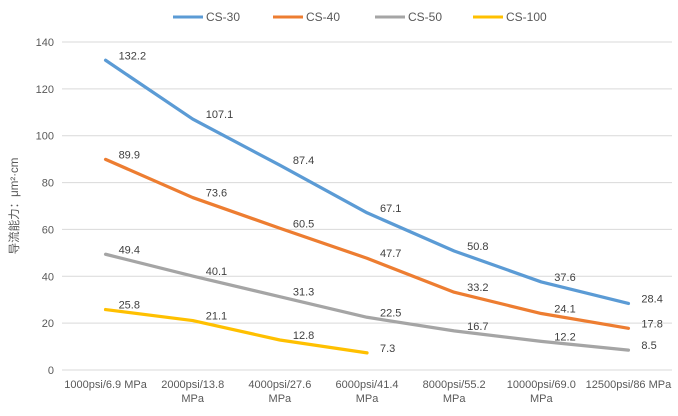 This screenshot has width=678, height=416. I want to click on legend-item-cs-50: CS-50, so click(408, 17).